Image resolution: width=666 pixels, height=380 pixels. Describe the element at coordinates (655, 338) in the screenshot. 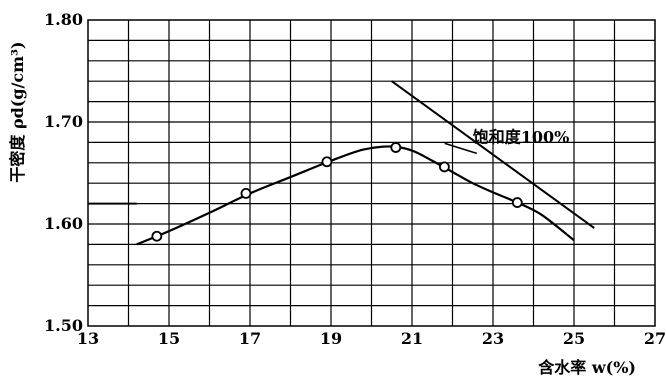

I see `x-tick-label: 27` at that location.